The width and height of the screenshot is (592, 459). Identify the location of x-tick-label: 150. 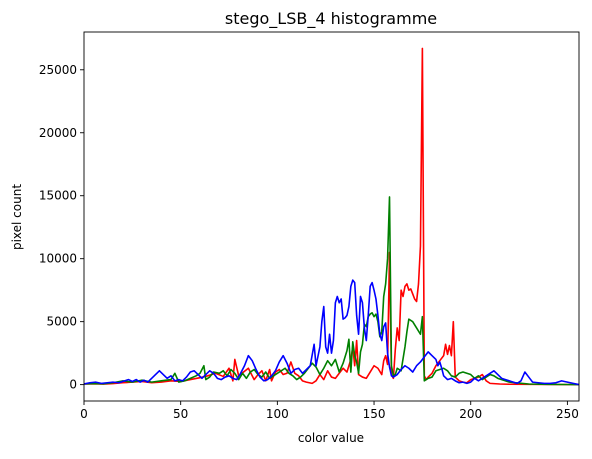
(374, 414).